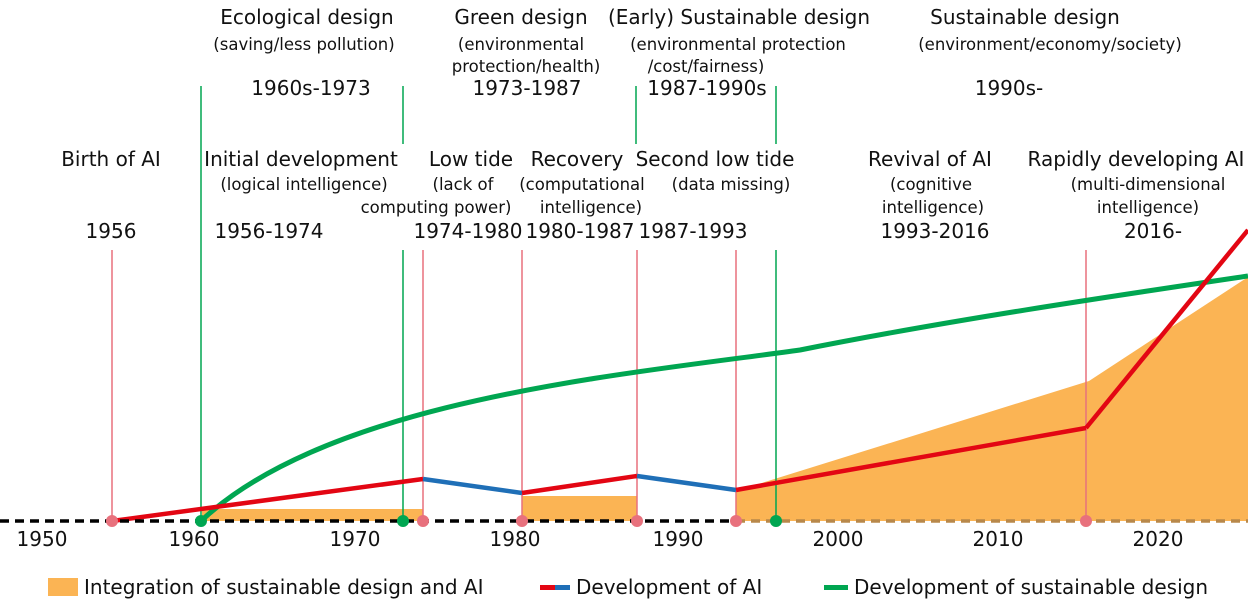 The height and width of the screenshot is (603, 1248). Describe the element at coordinates (464, 184) in the screenshot. I see `ai-phase-desc: (lack of` at that location.